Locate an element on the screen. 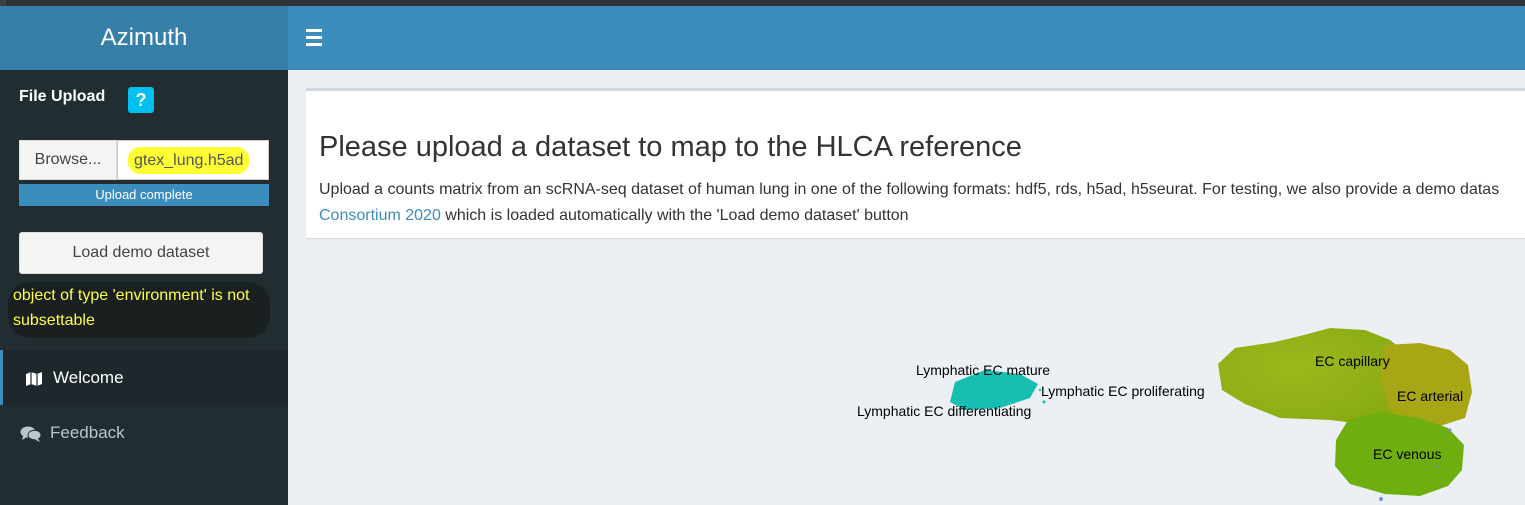 This screenshot has width=1525, height=505. map-icon is located at coordinates (34, 377).